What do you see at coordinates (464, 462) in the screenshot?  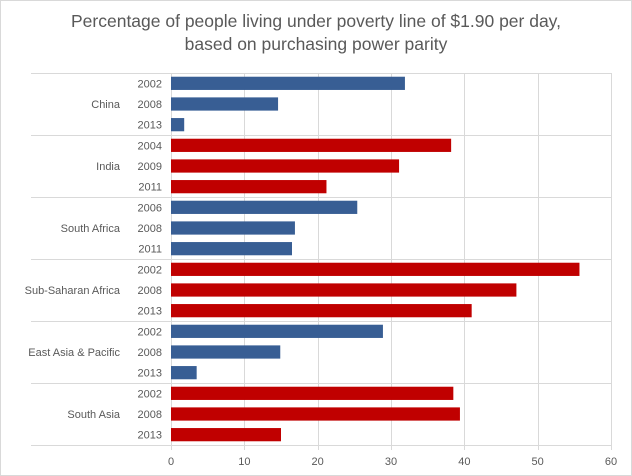 I see `x-tick-label: 40` at bounding box center [464, 462].